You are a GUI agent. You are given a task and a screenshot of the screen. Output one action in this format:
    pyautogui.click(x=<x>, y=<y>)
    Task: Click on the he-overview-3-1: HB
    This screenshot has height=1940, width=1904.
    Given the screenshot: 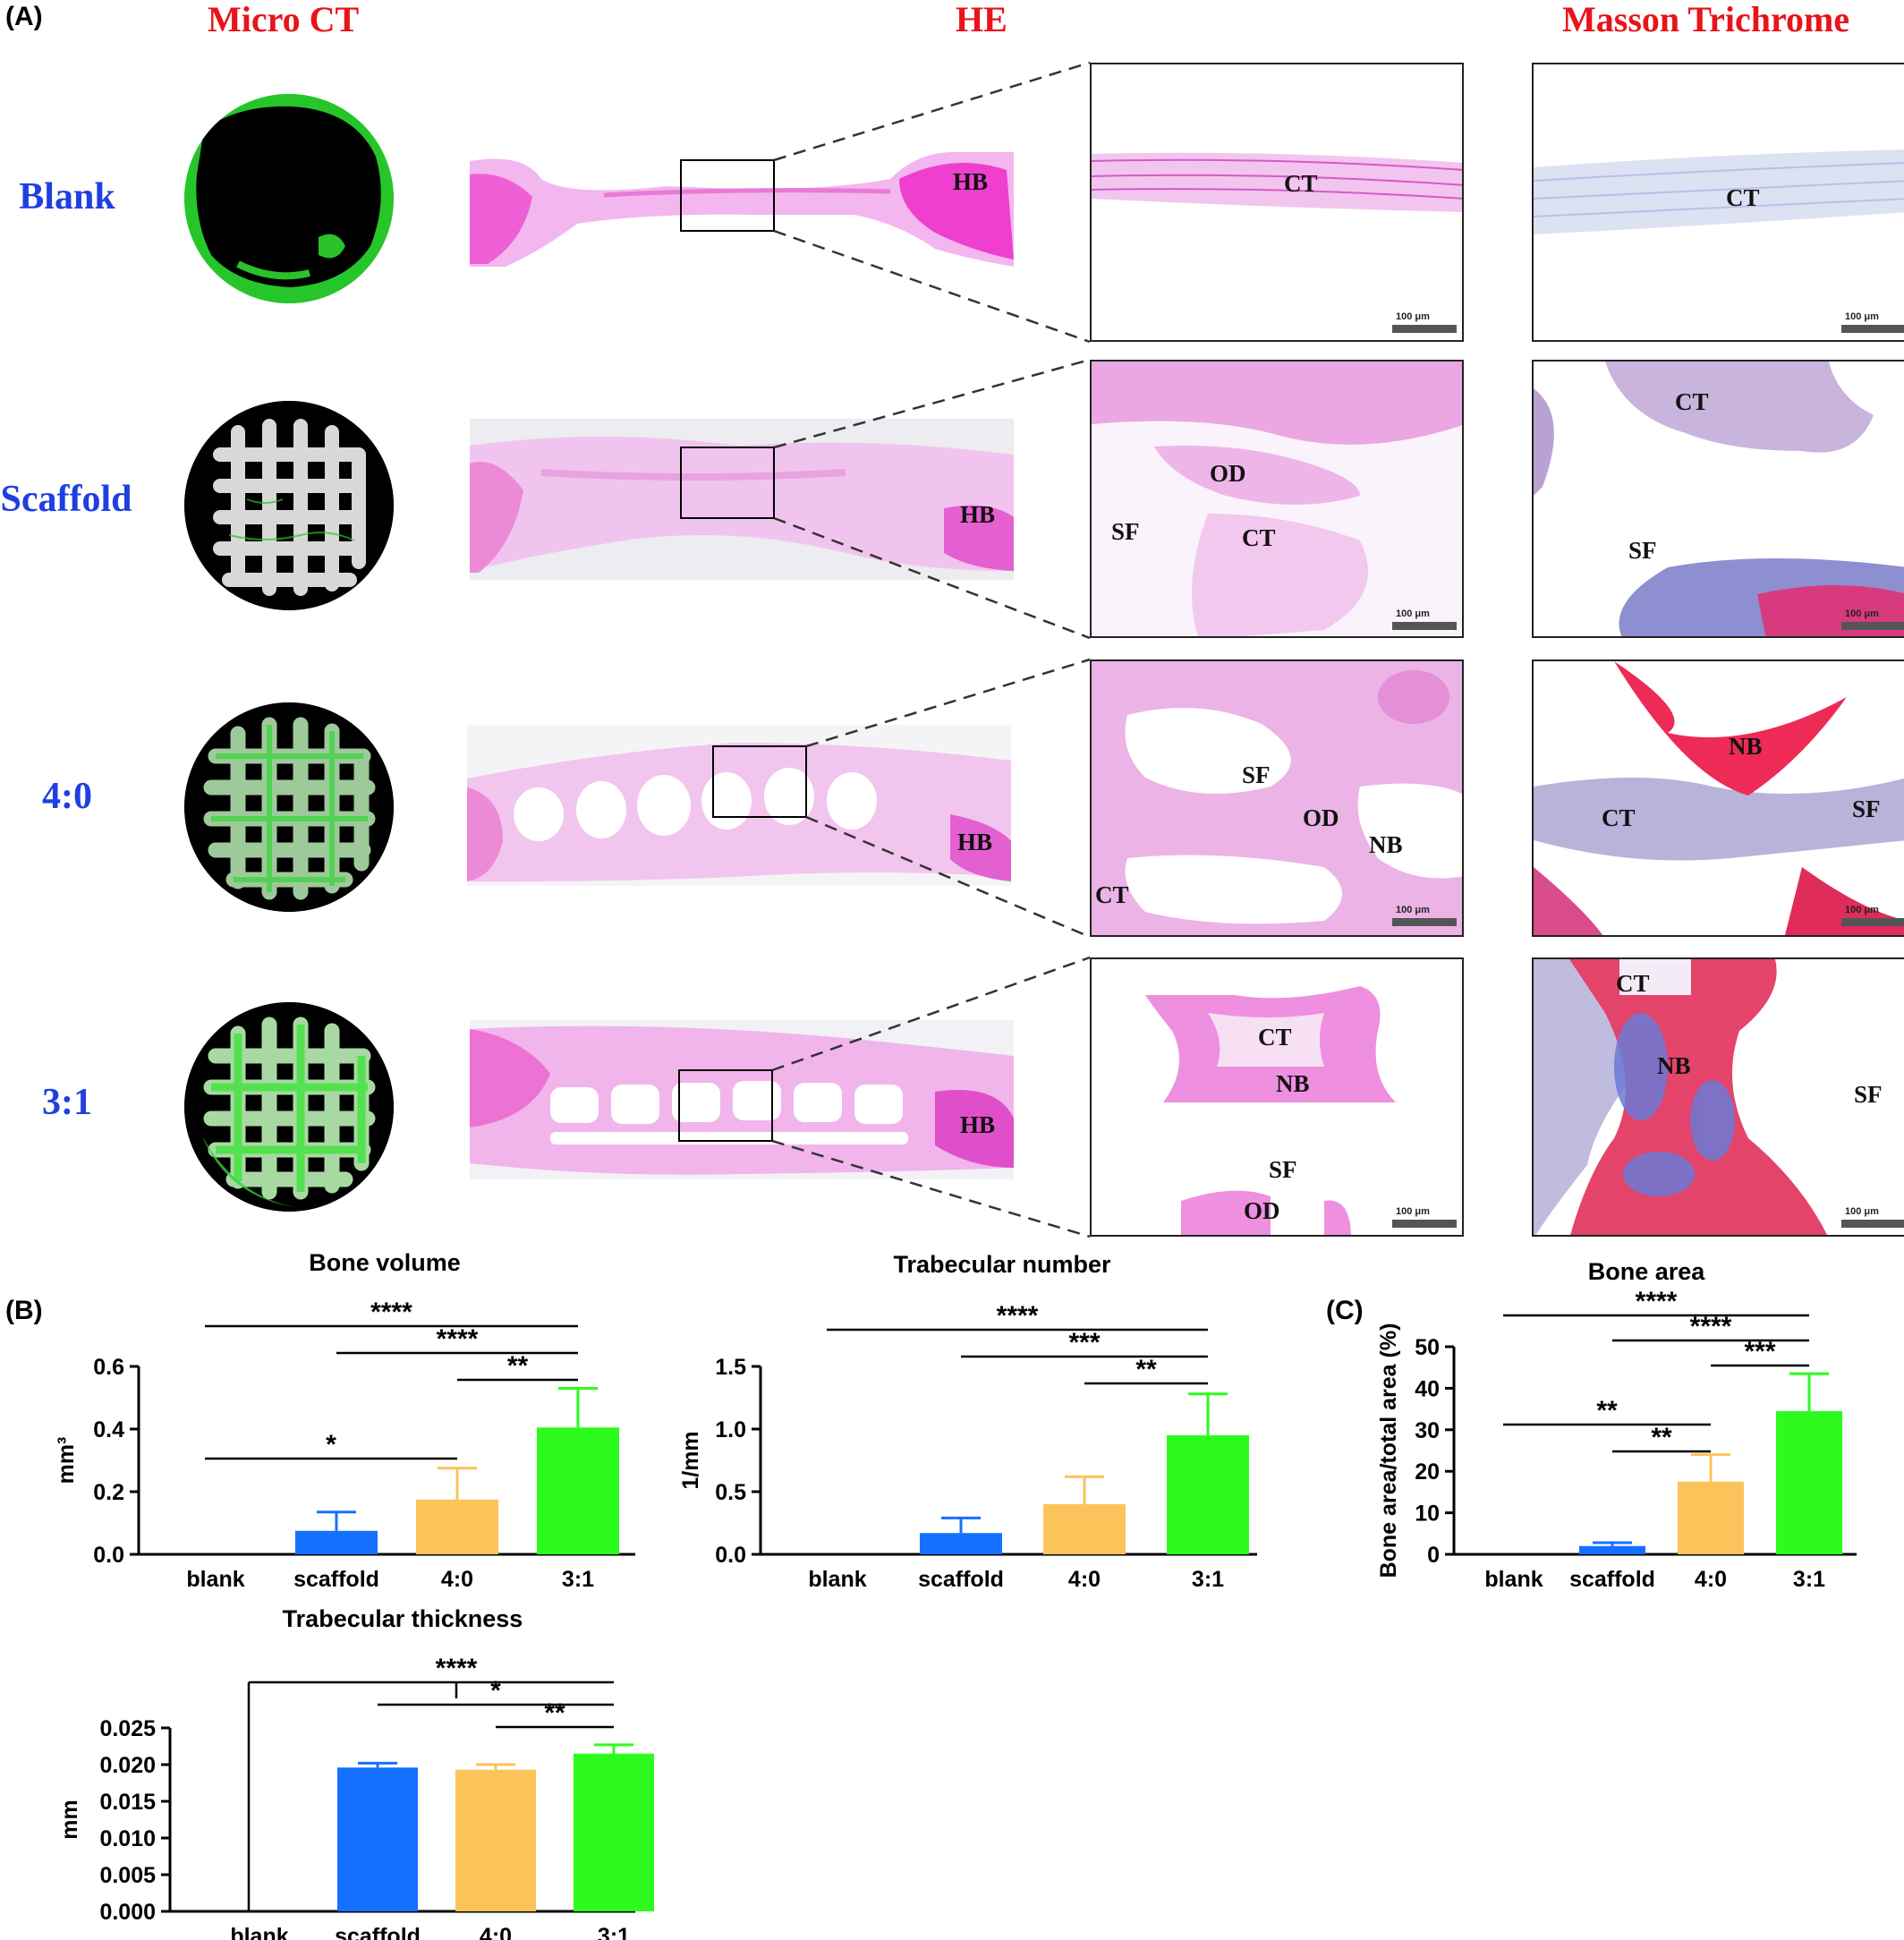 What is the action you would take?
    pyautogui.click(x=742, y=1099)
    